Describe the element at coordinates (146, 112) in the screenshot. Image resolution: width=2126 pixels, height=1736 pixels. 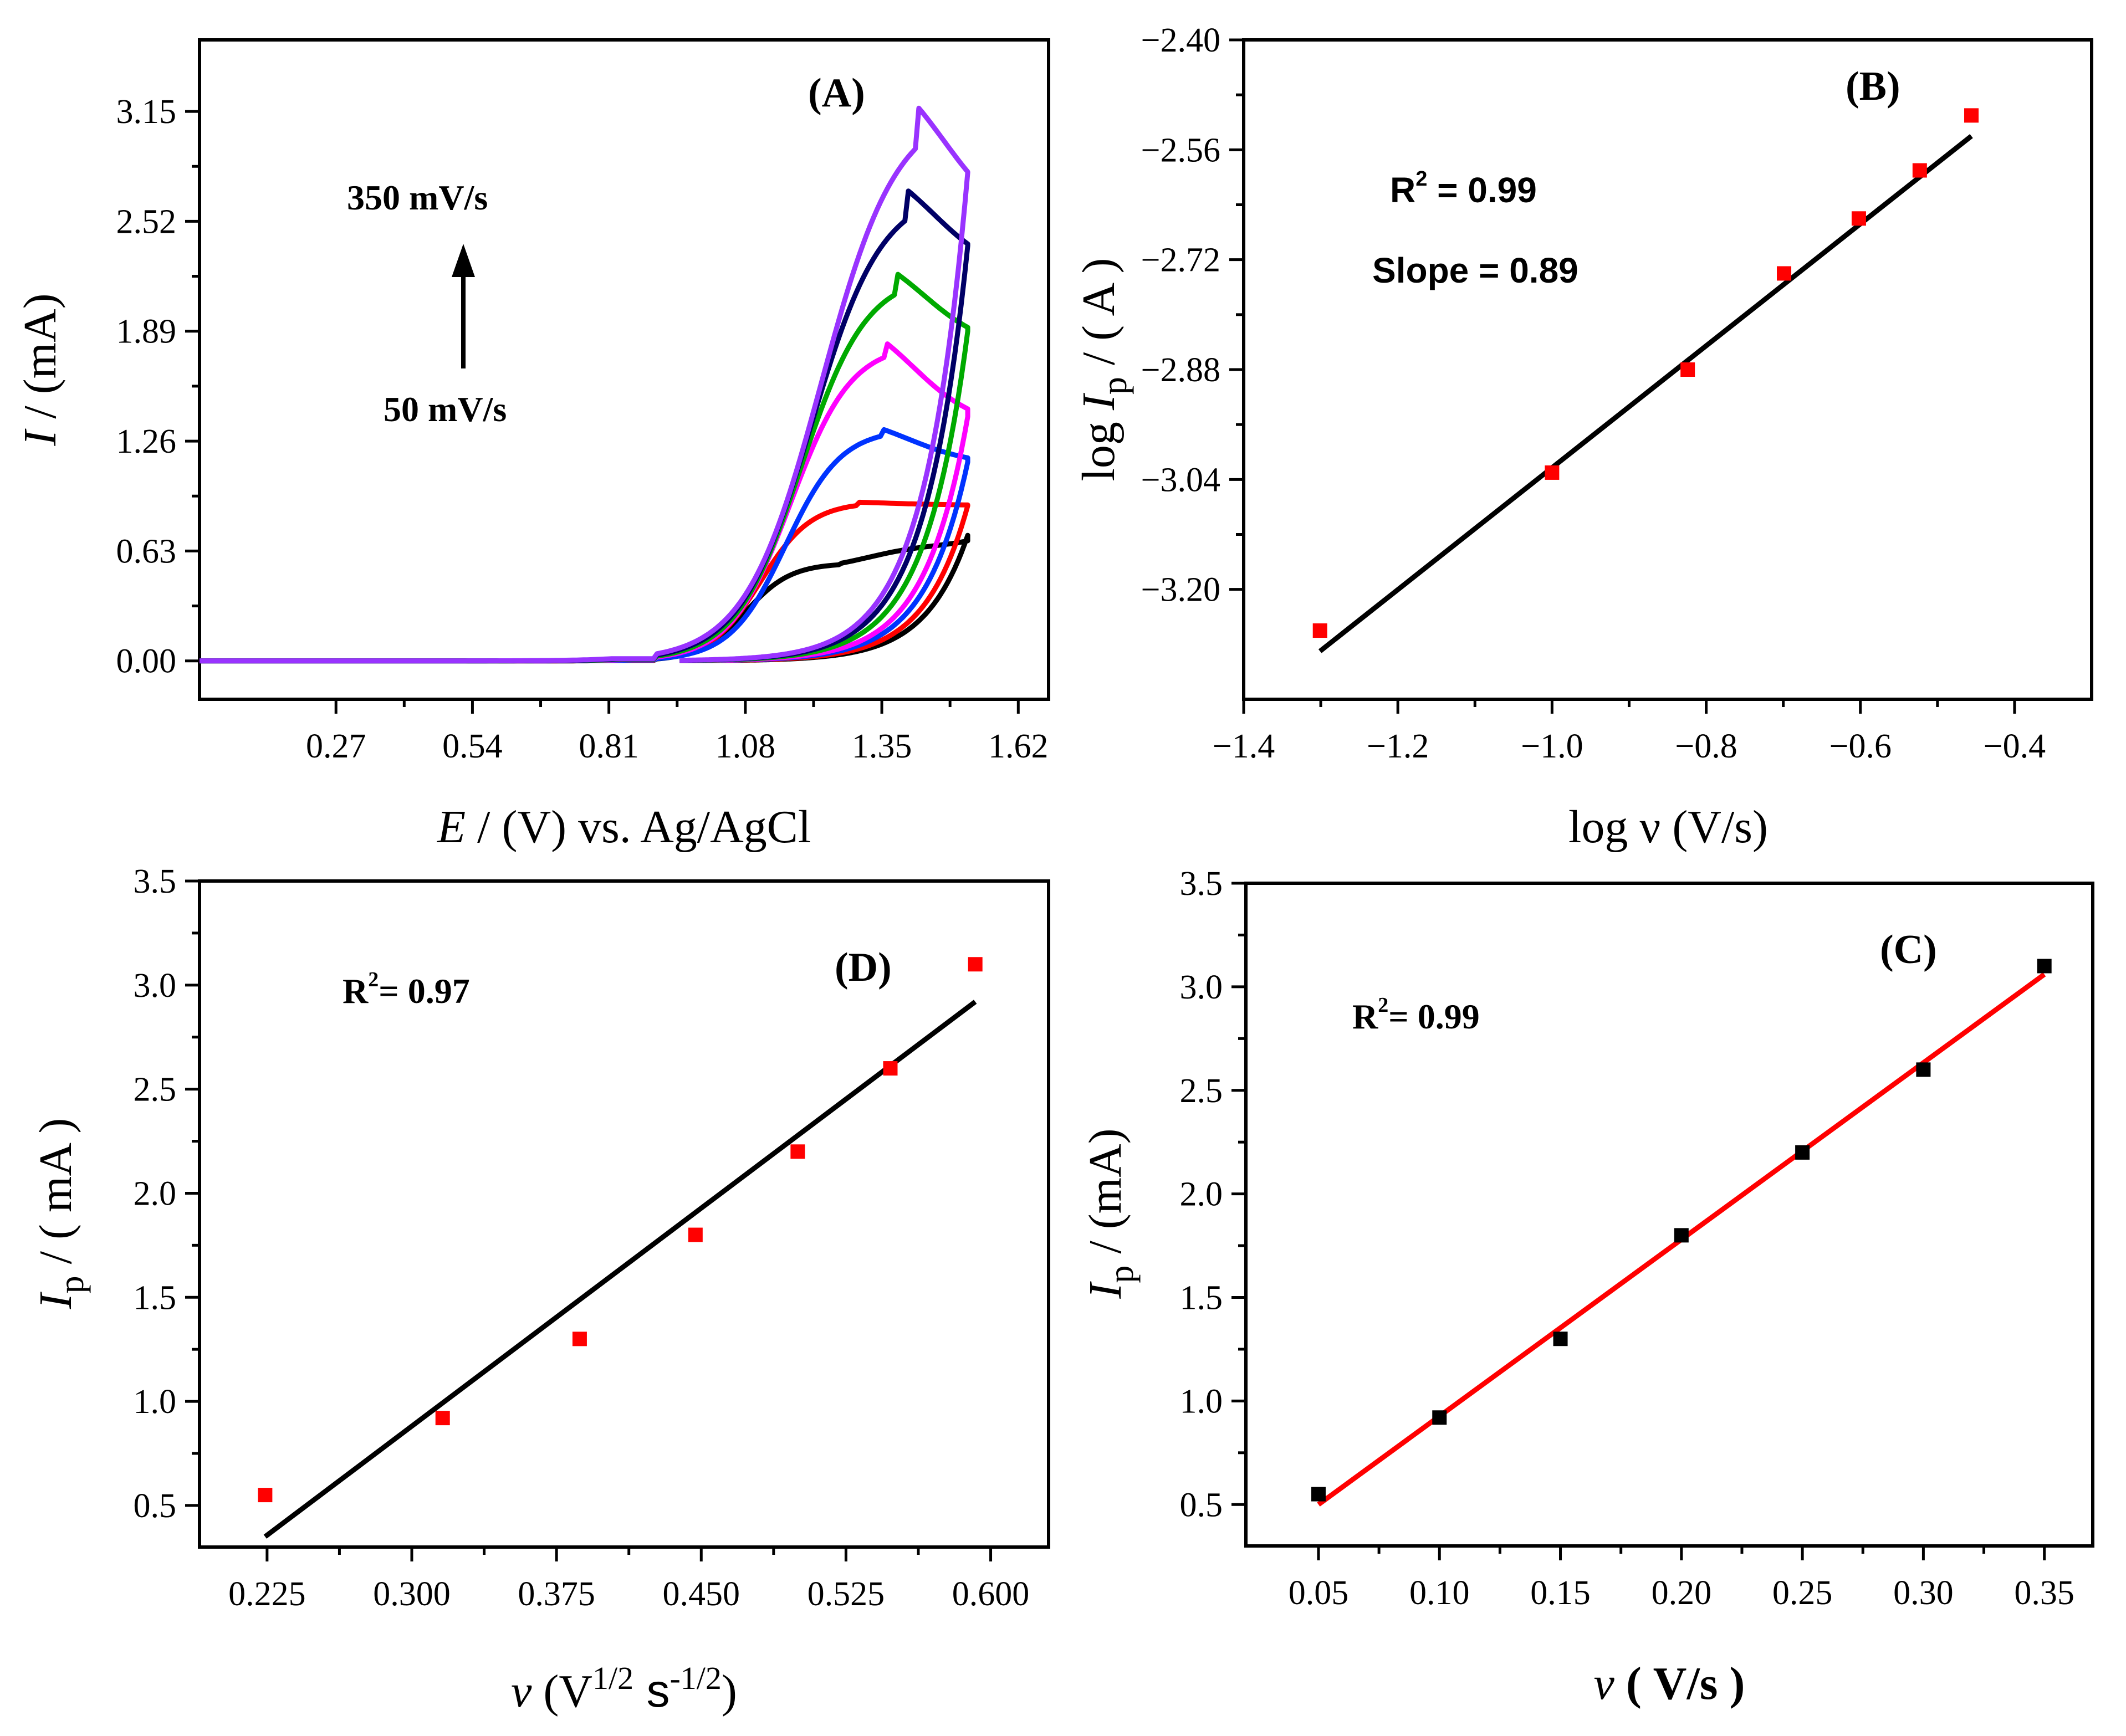
I see `panel-a-ytick-label: 3.15` at that location.